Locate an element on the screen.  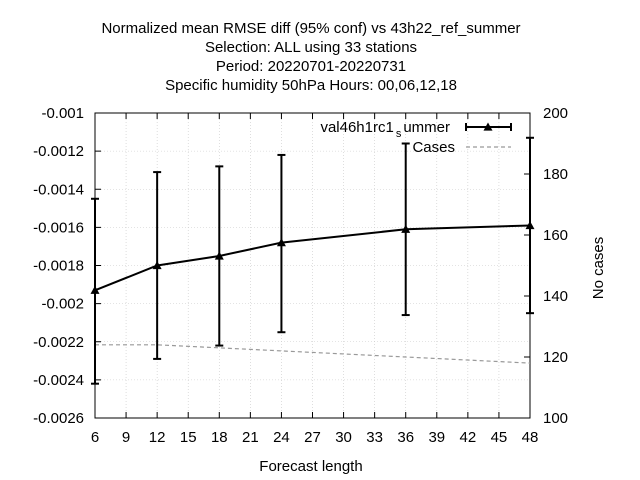
y-tick-label: -0.0022 is located at coordinates (58, 342).